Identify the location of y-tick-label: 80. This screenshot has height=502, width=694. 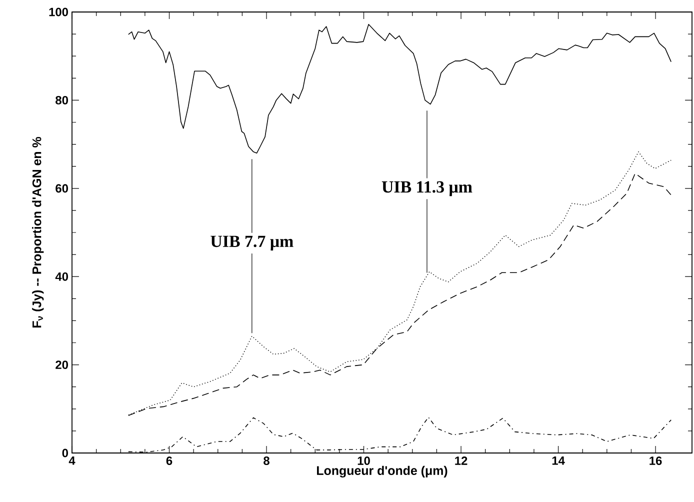
(62, 100).